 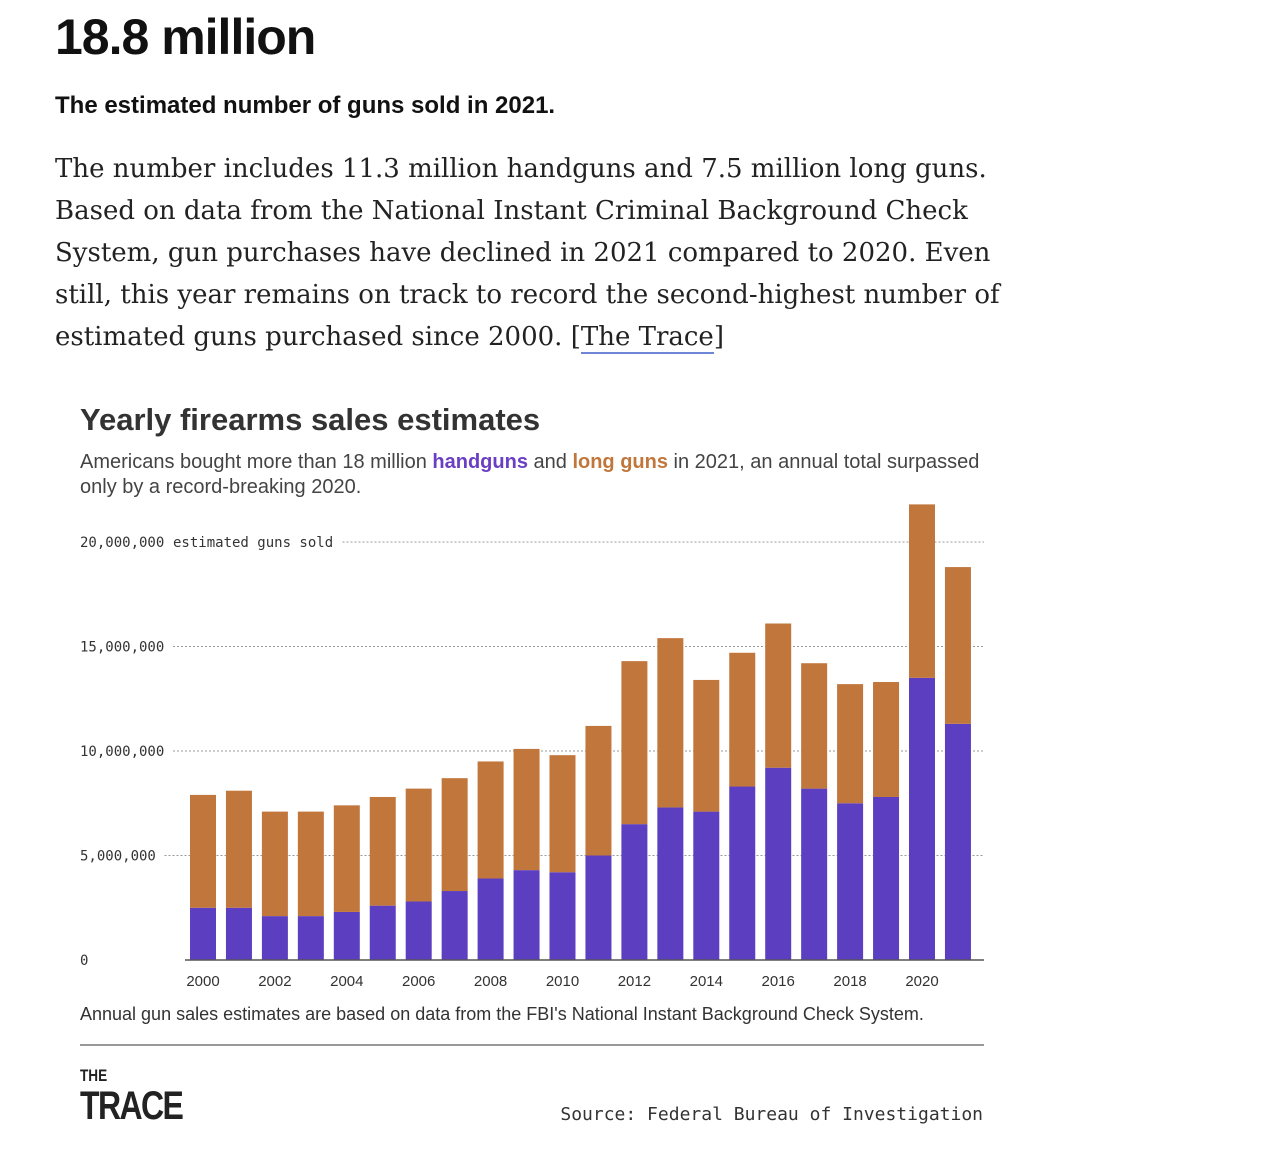 What do you see at coordinates (718, 337) in the screenshot?
I see `body-text-suffix: ]` at bounding box center [718, 337].